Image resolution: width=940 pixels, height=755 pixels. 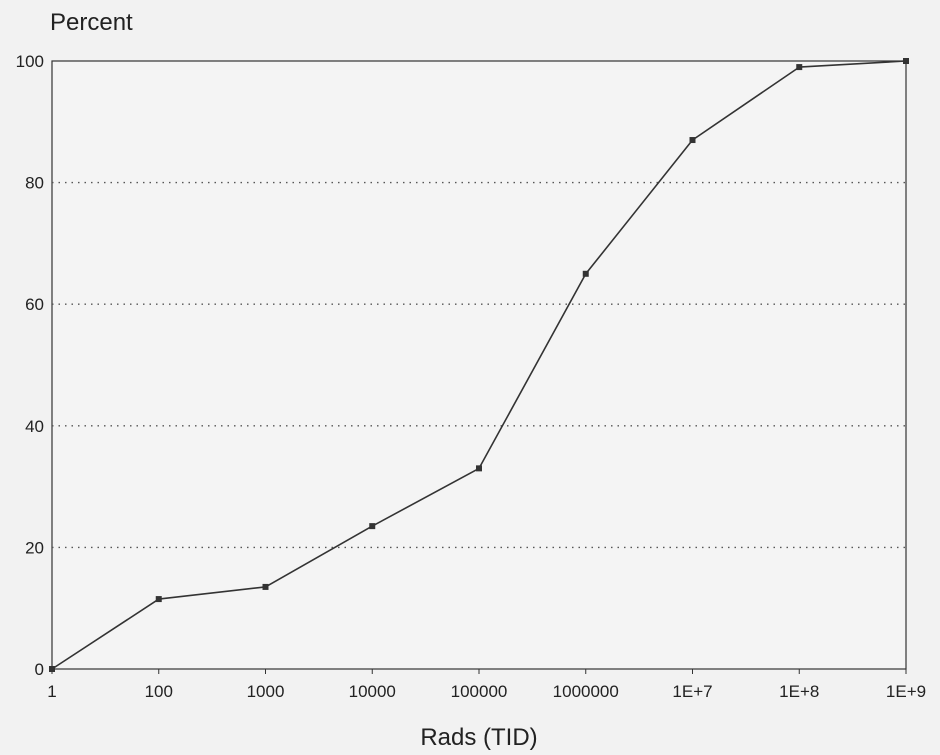 What do you see at coordinates (372, 691) in the screenshot?
I see `x-tick-label: 10000` at bounding box center [372, 691].